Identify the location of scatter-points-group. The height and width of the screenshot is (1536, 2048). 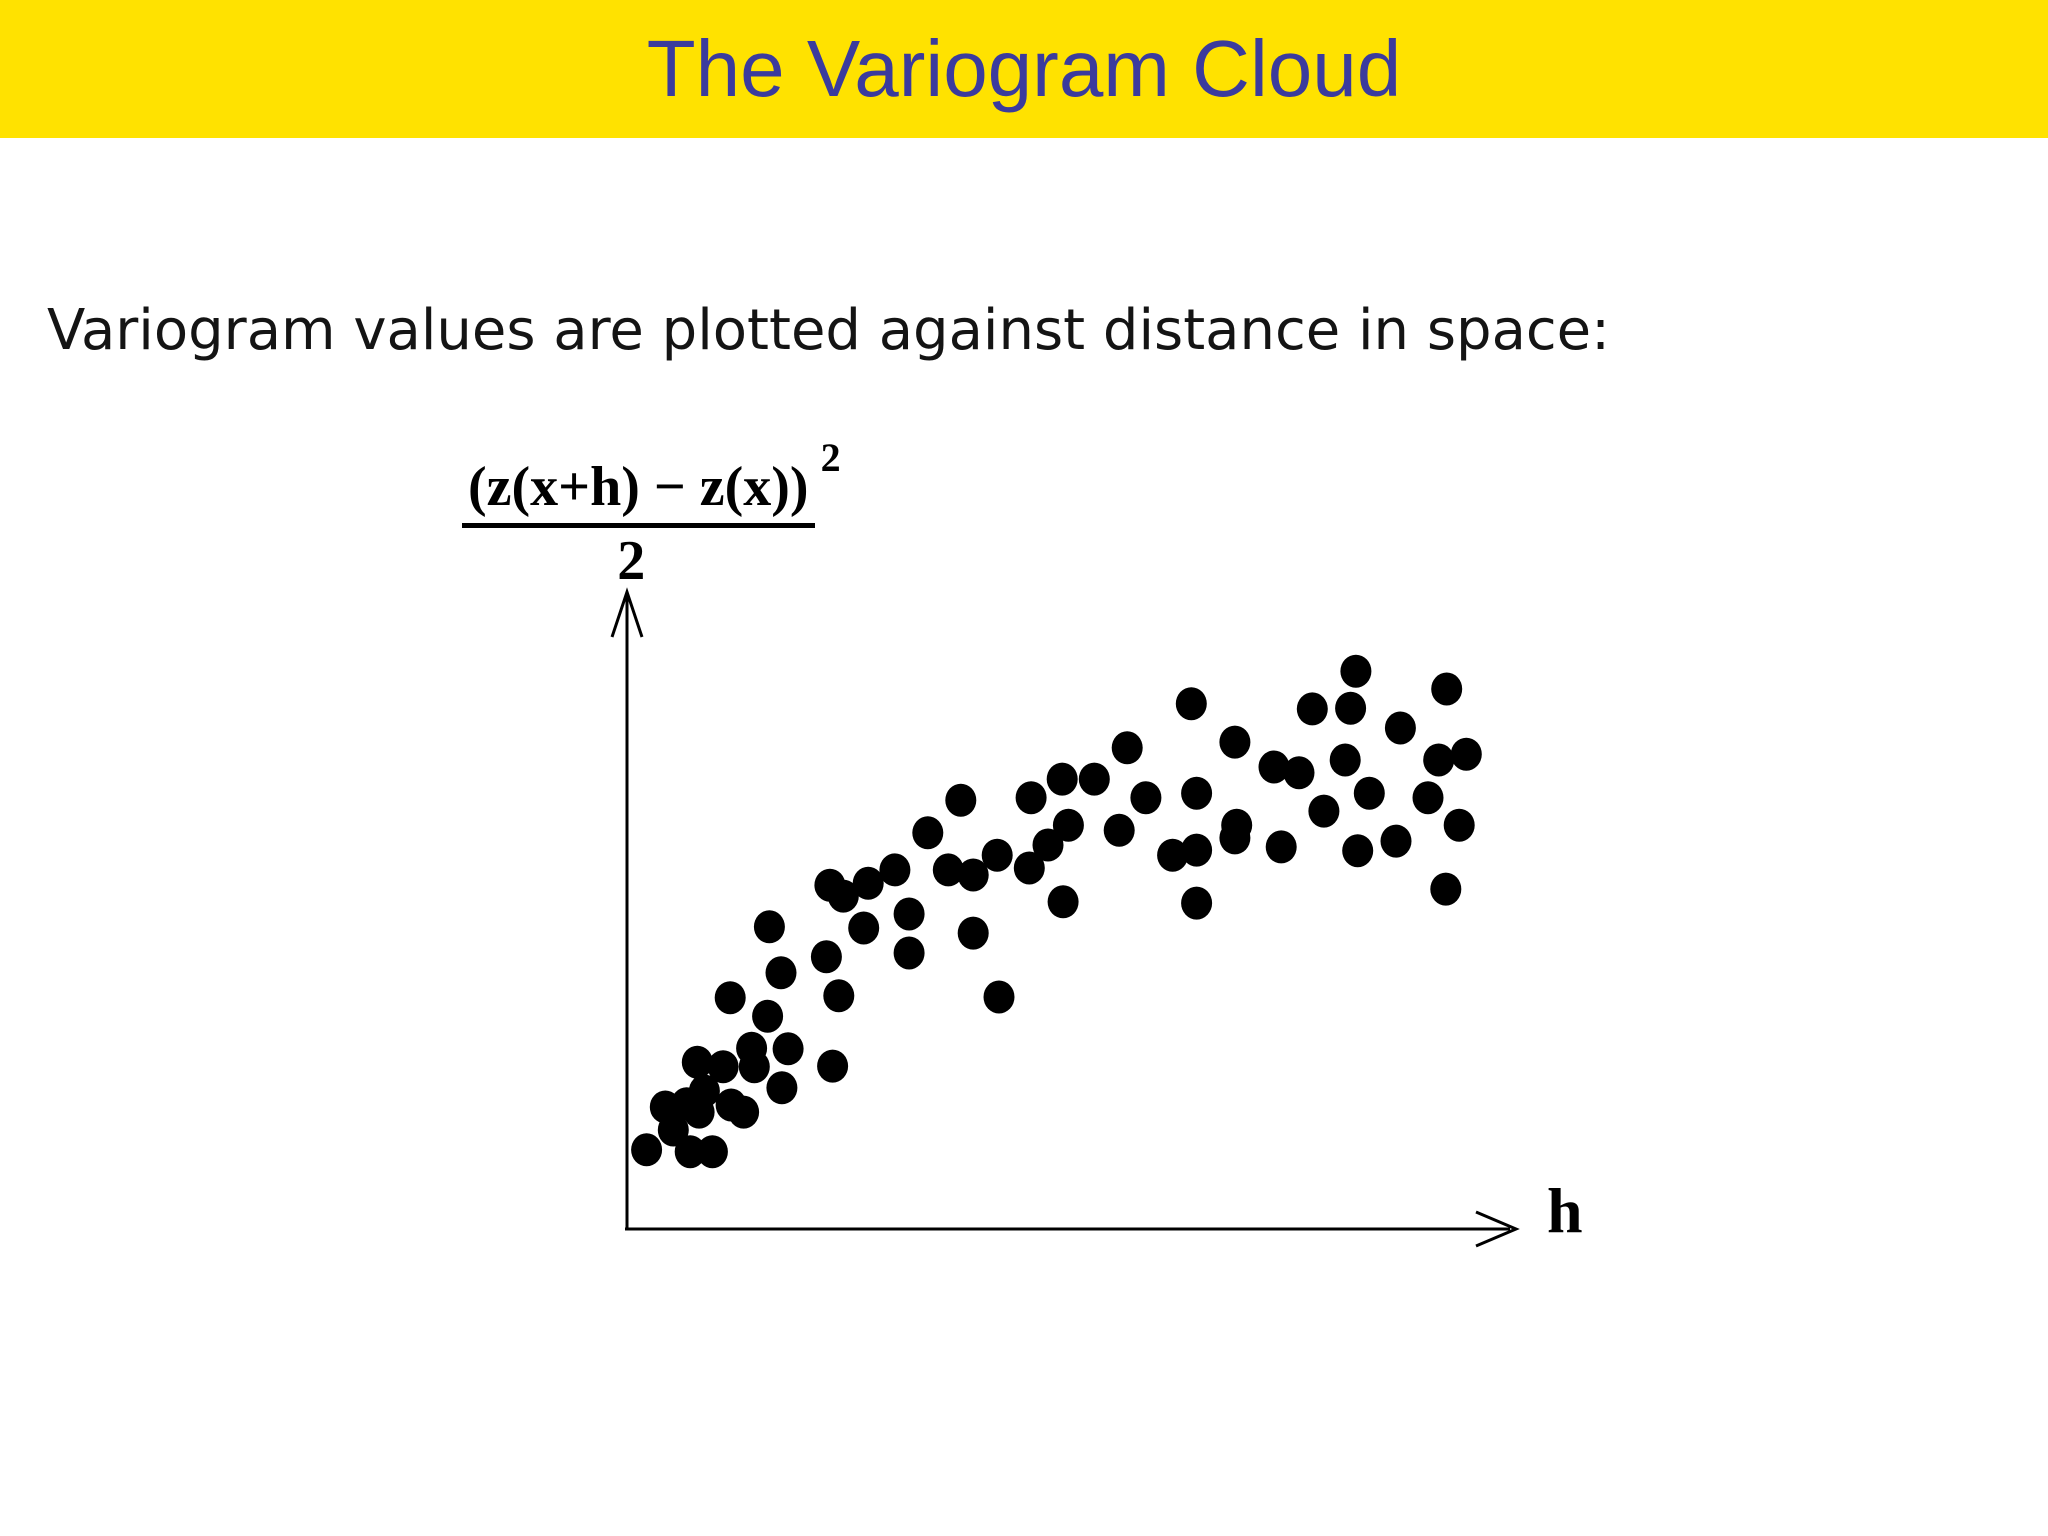
(1056, 911).